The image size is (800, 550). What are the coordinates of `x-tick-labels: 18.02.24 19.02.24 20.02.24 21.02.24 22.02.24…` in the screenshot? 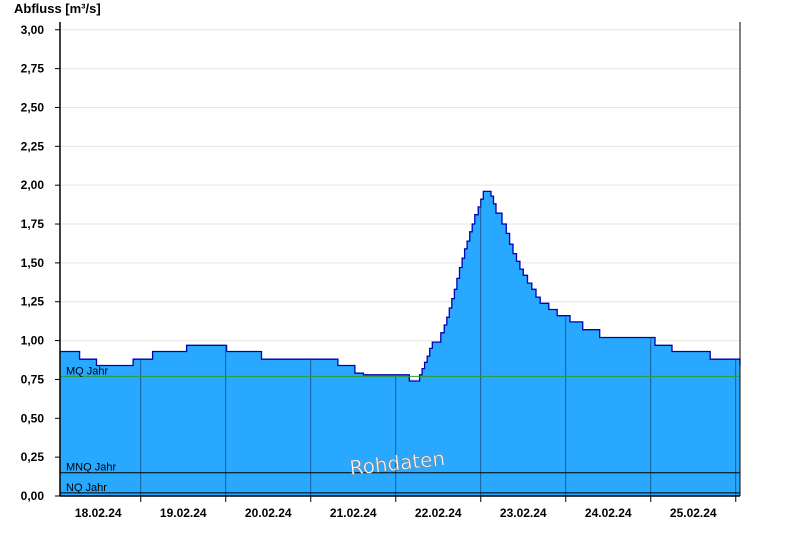 It's located at (406, 508).